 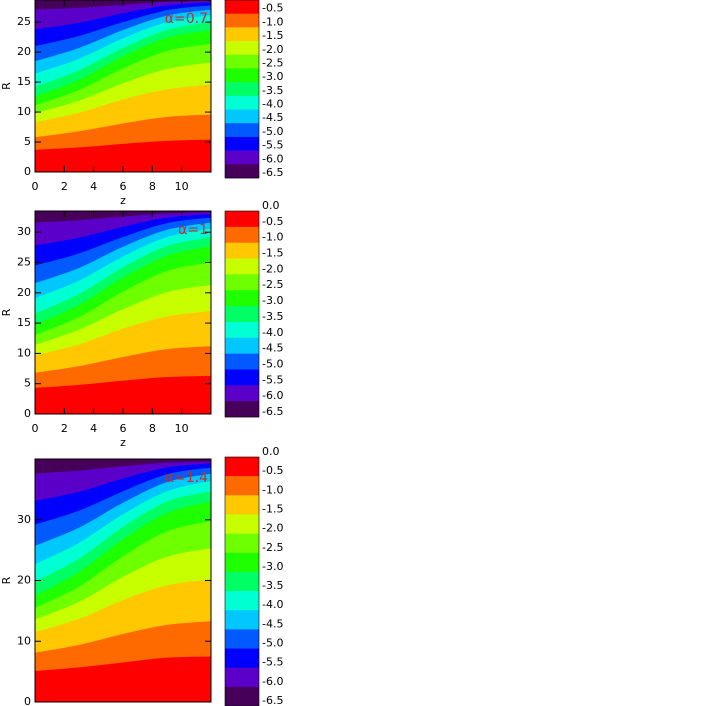 I want to click on colorbar-label: -6.5, so click(x=272, y=411).